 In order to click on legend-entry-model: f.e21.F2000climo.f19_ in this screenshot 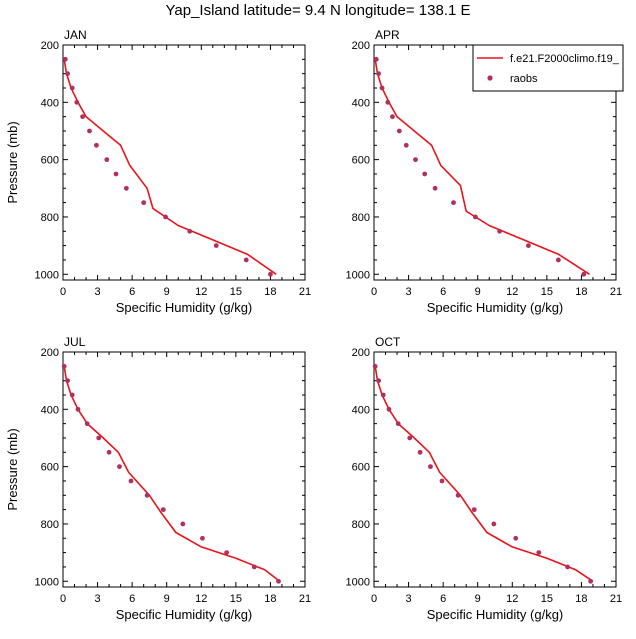, I will do `click(565, 59)`.